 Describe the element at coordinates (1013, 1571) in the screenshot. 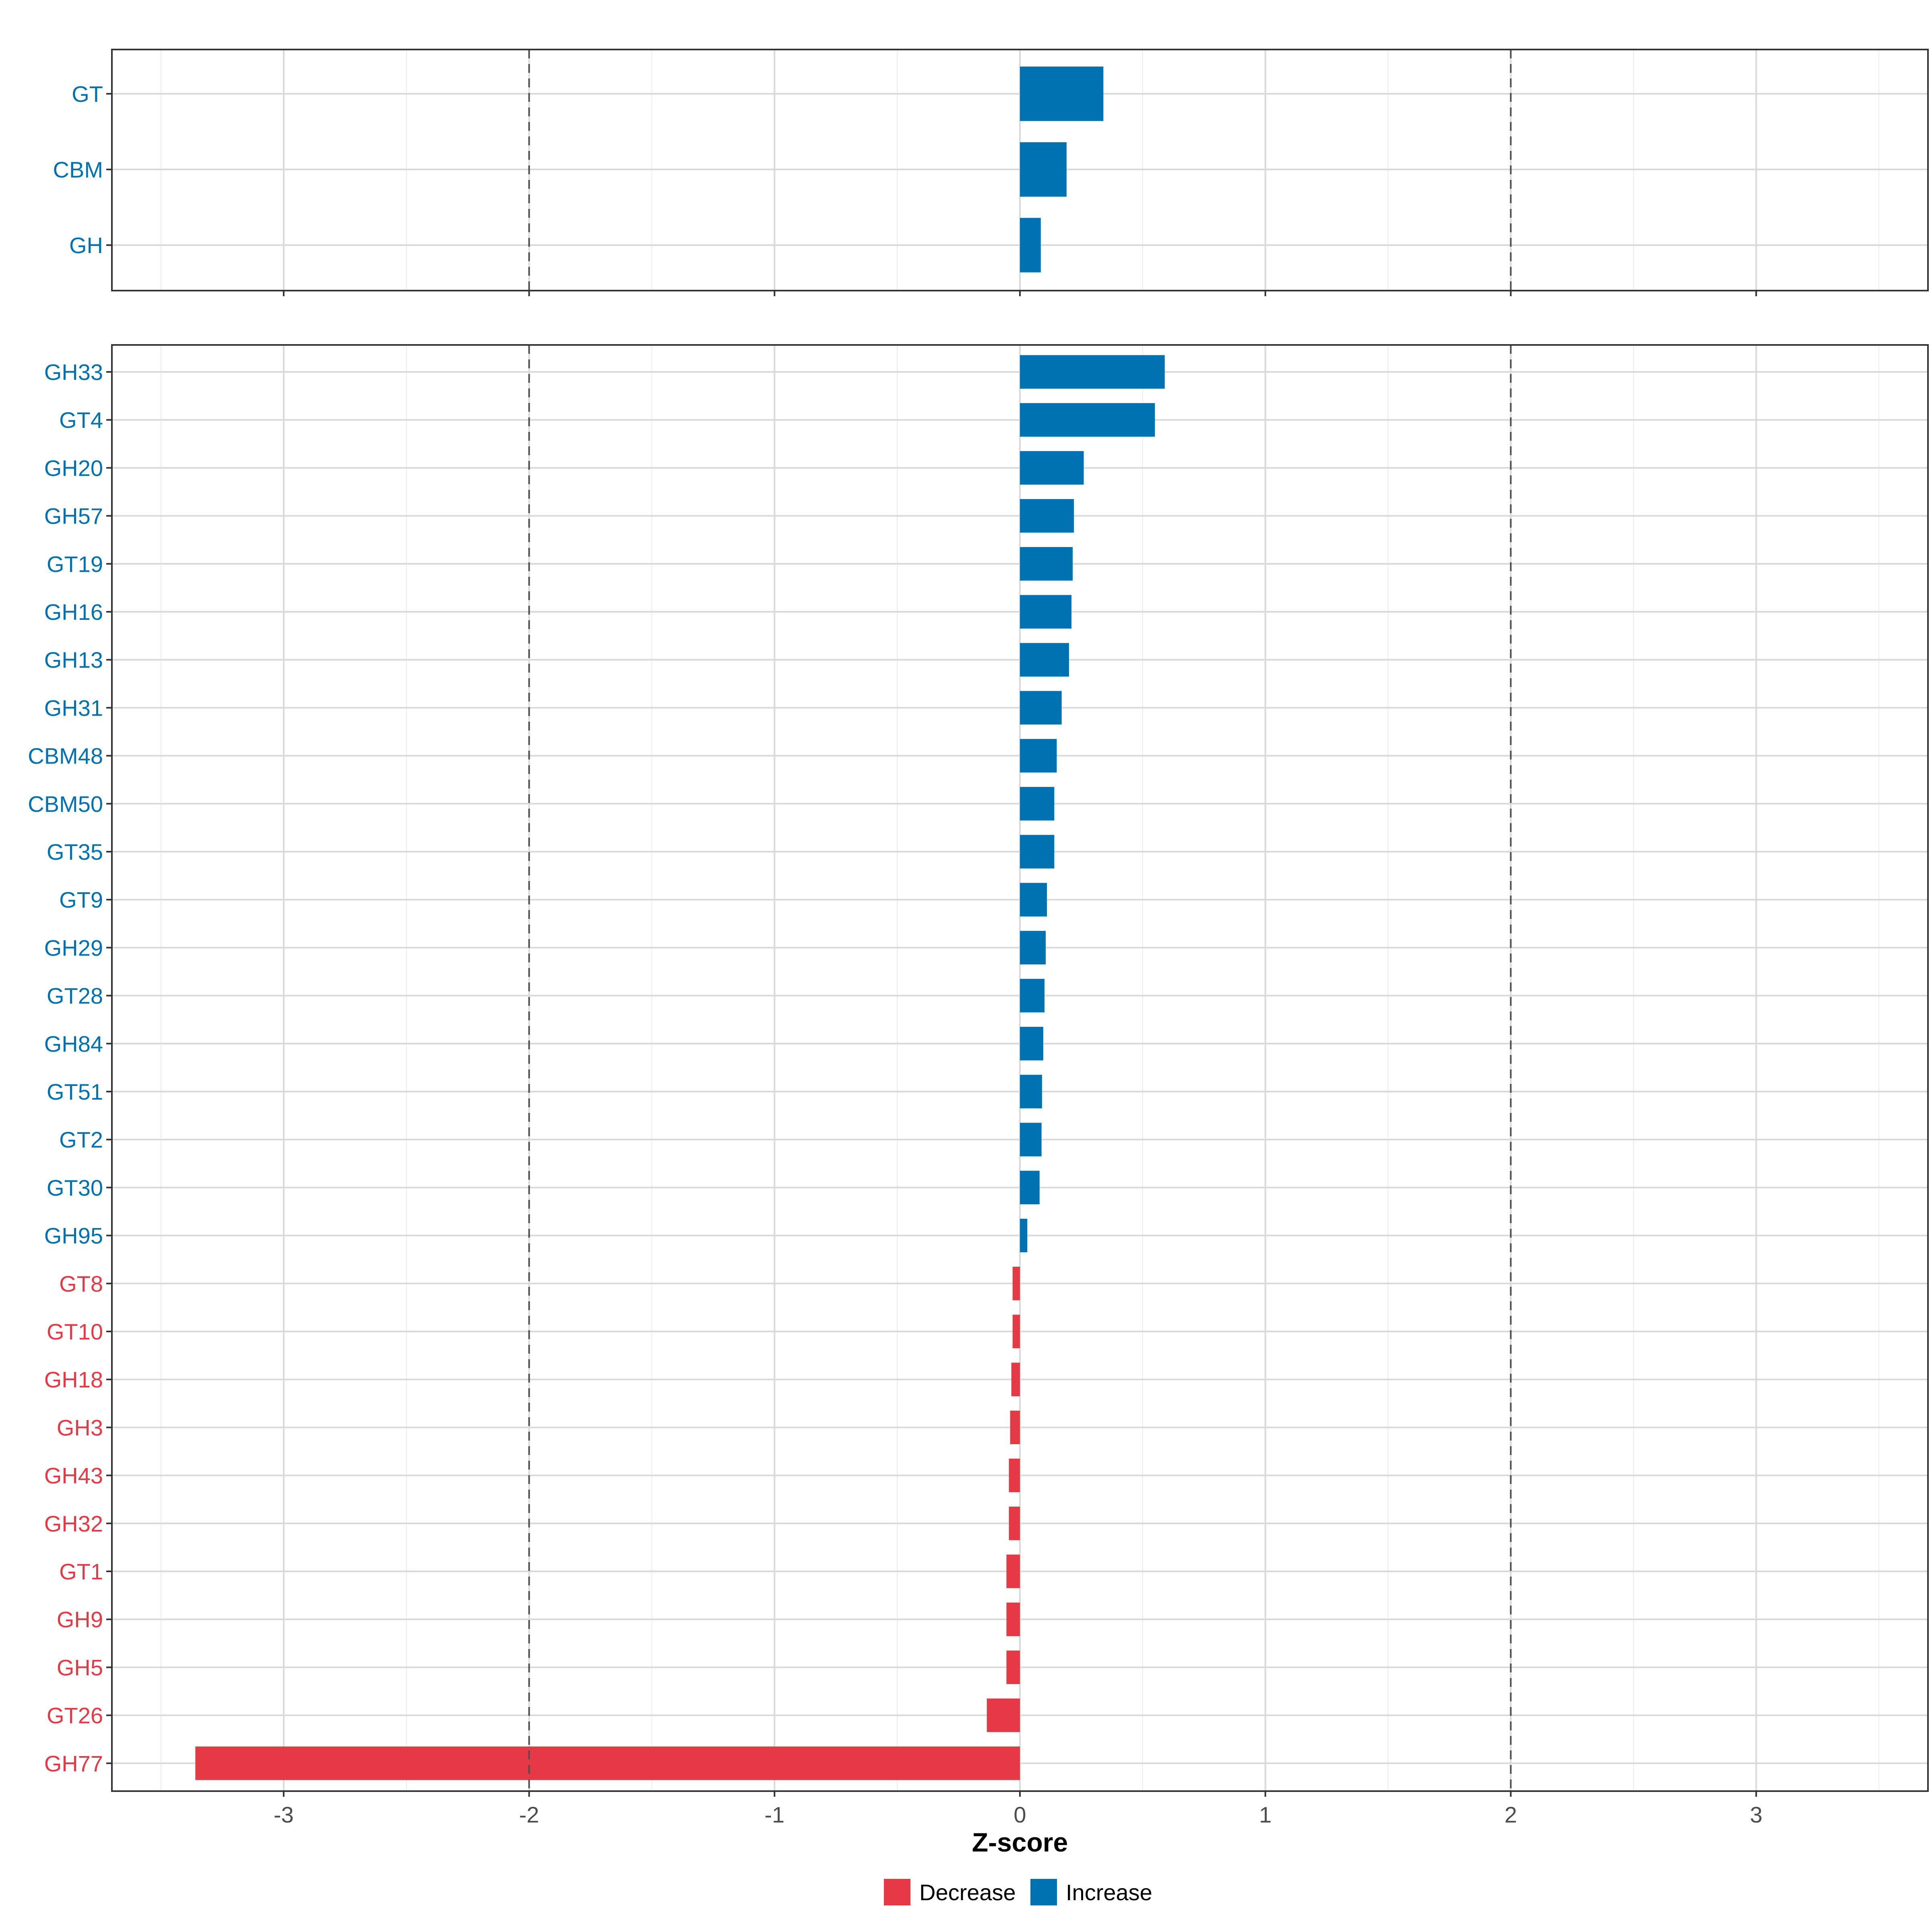

I see `bar-gt1` at that location.